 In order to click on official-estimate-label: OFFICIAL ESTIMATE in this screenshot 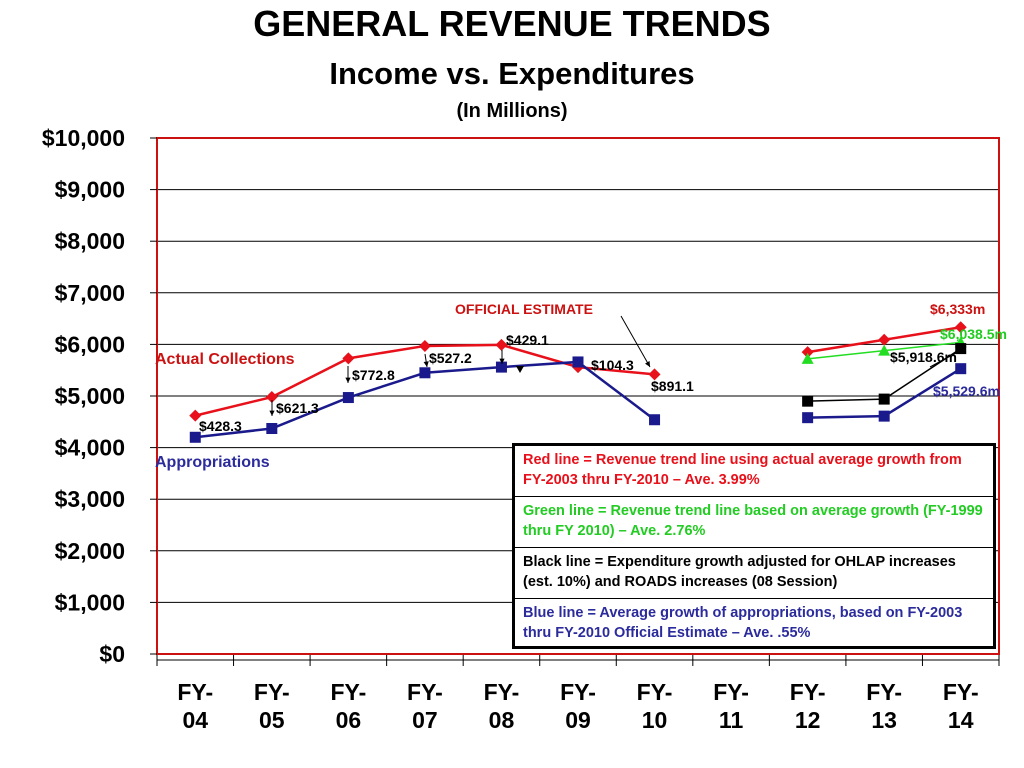, I will do `click(524, 309)`.